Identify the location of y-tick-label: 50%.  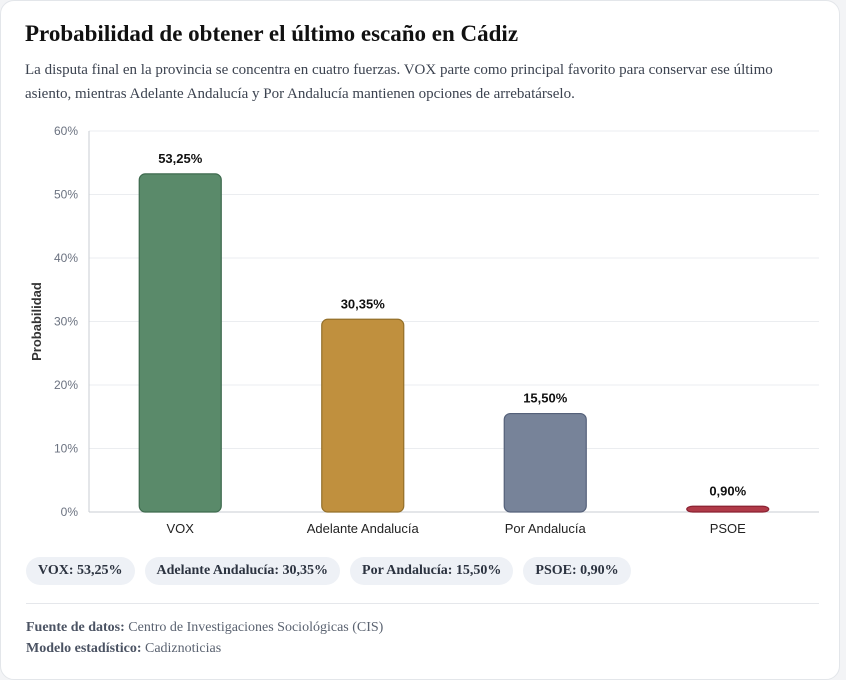
(66, 195).